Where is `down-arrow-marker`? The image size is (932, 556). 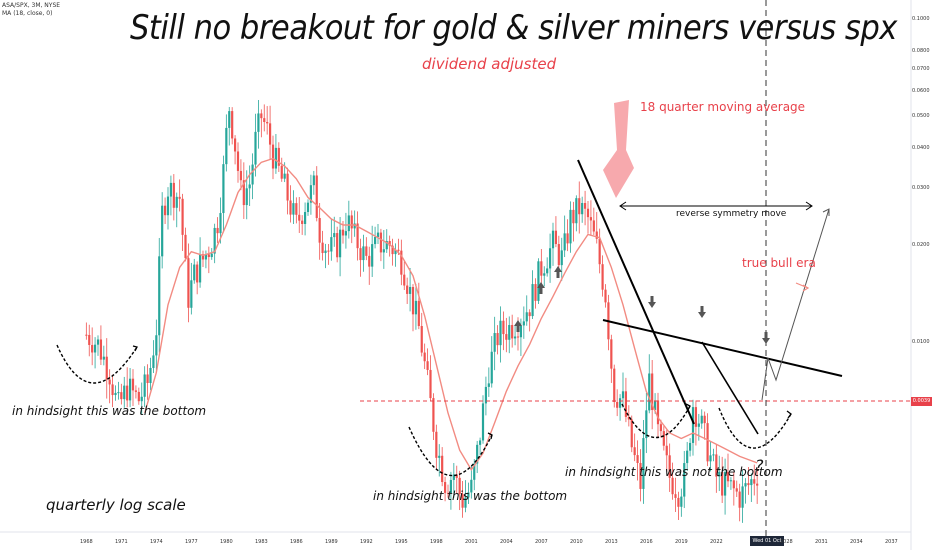 down-arrow-marker is located at coordinates (652, 302).